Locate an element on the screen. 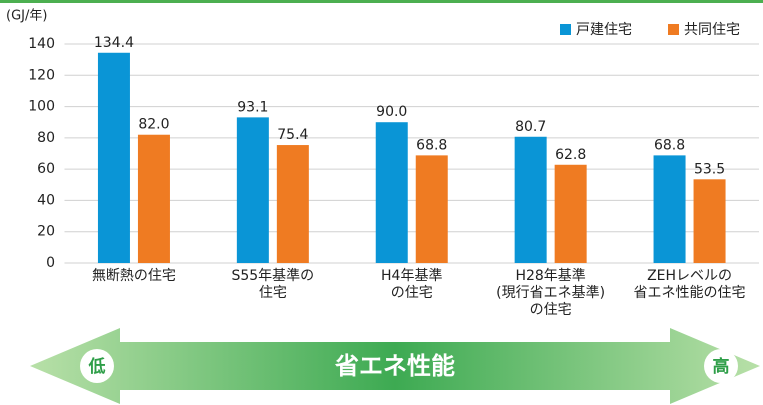  x-tick-label-line: (現行省エネ基準) is located at coordinates (550, 292).